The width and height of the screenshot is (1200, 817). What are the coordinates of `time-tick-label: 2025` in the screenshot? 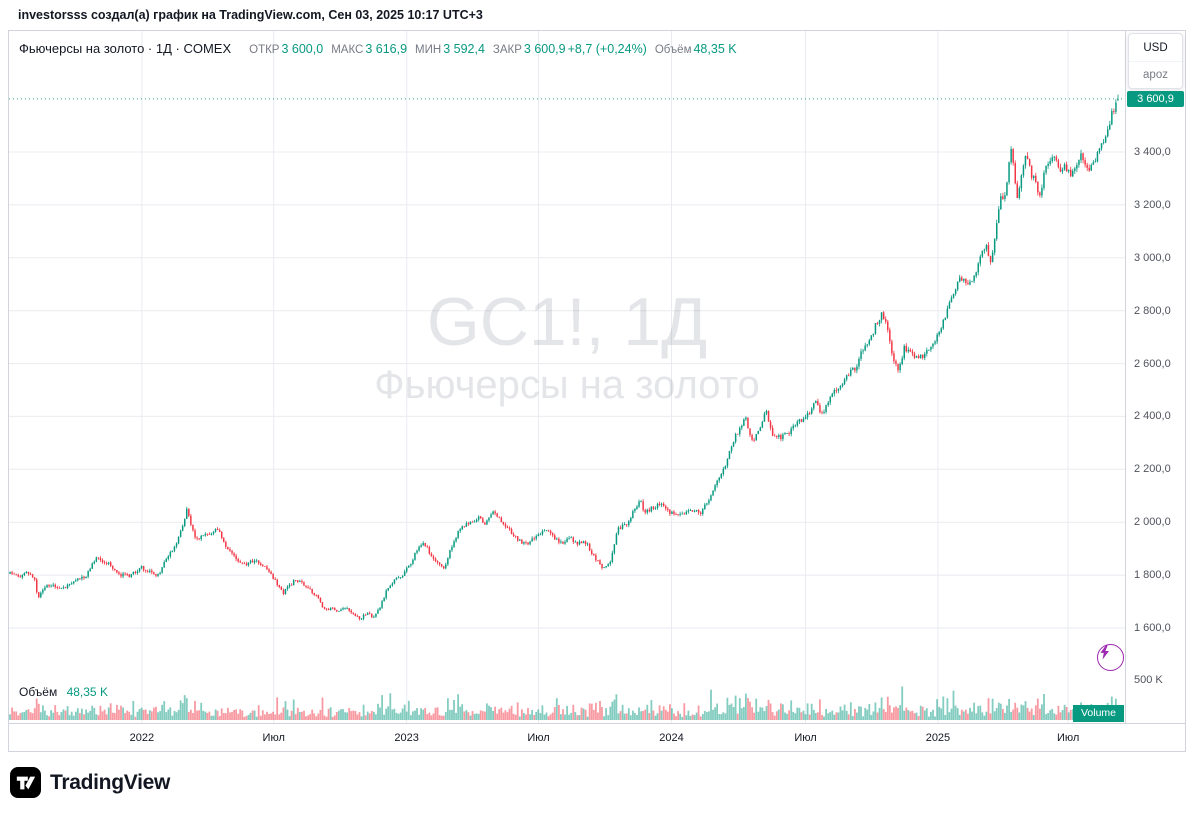 It's located at (938, 738).